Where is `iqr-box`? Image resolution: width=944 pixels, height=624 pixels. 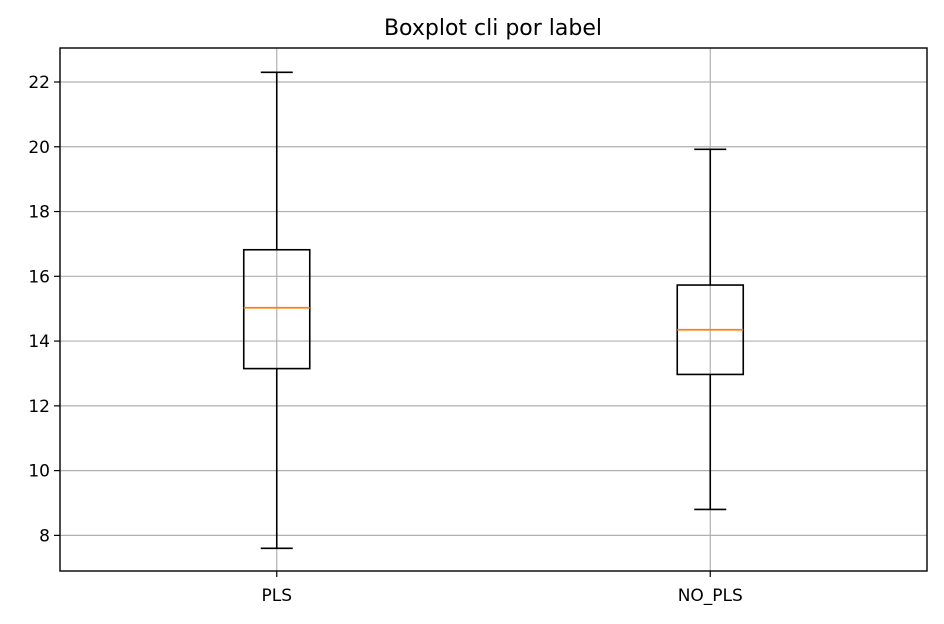 iqr-box is located at coordinates (276, 309).